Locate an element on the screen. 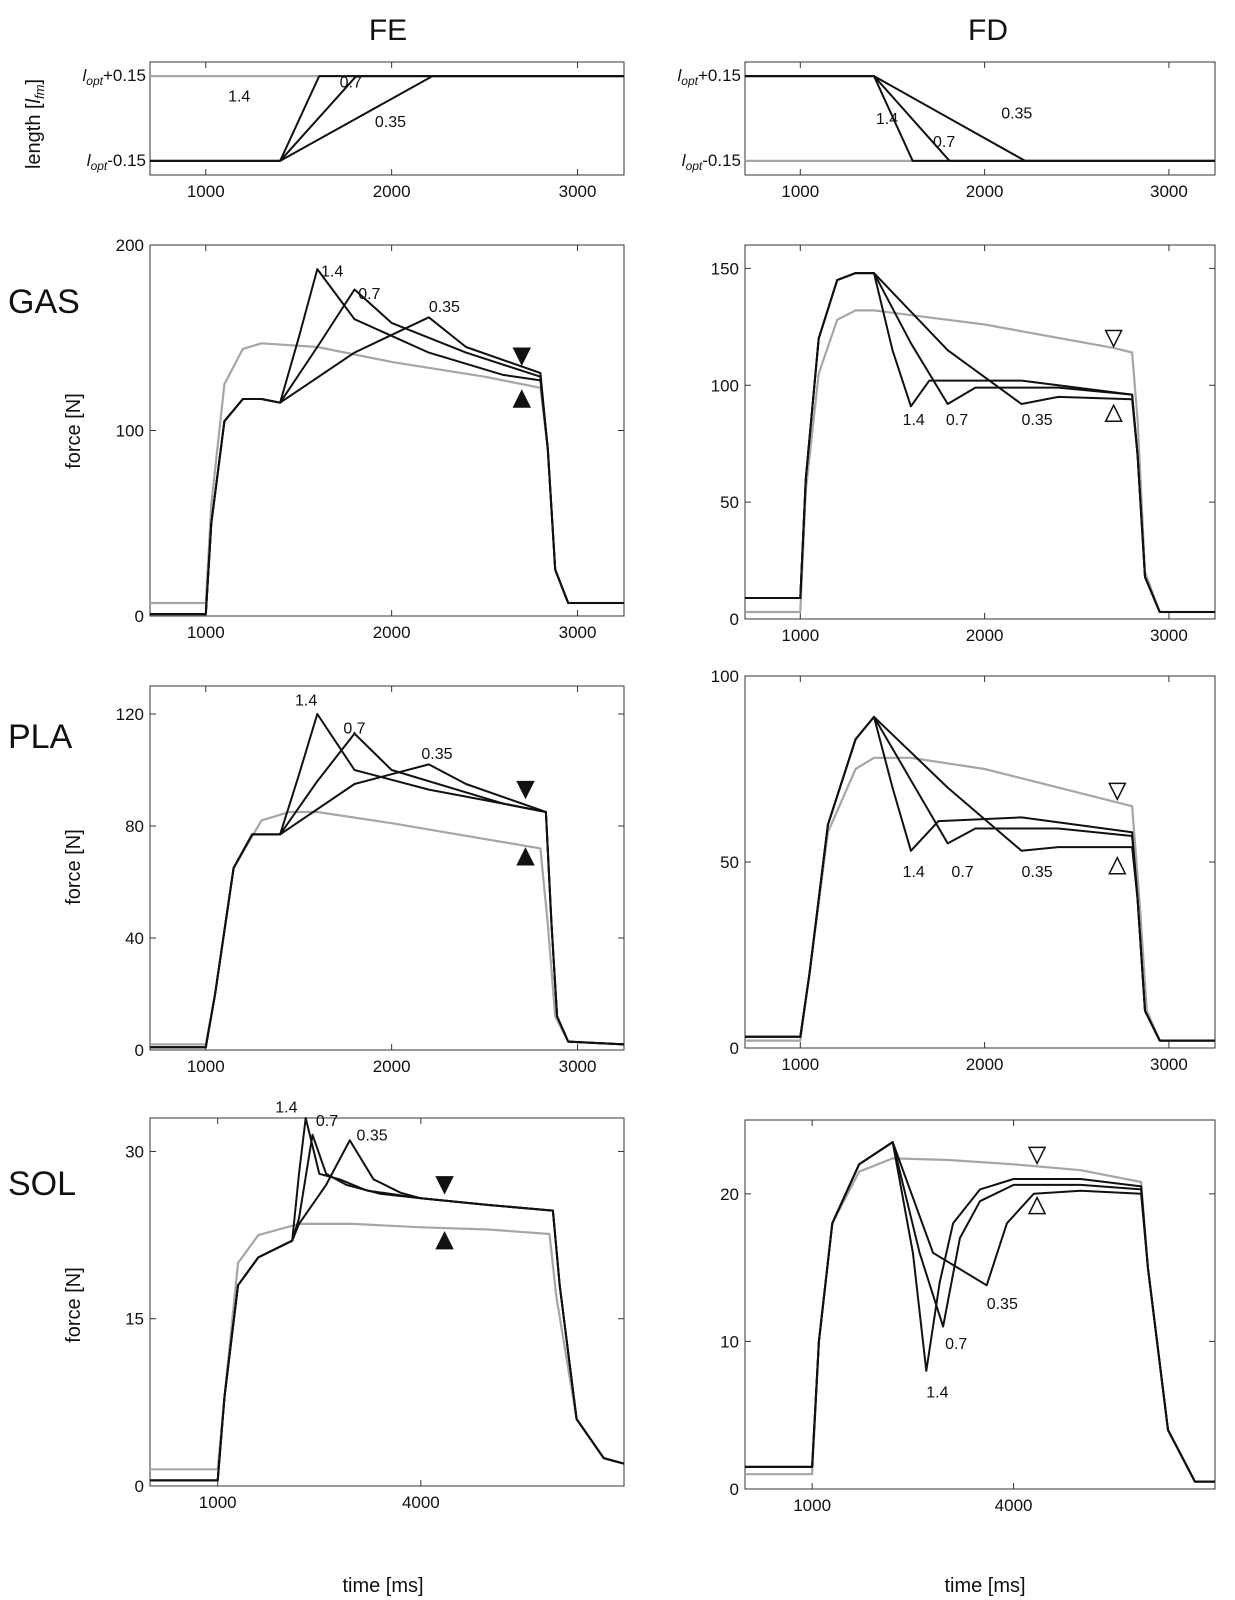 The height and width of the screenshot is (1600, 1235). svg-text: length [lfm] is located at coordinates (35, 124).